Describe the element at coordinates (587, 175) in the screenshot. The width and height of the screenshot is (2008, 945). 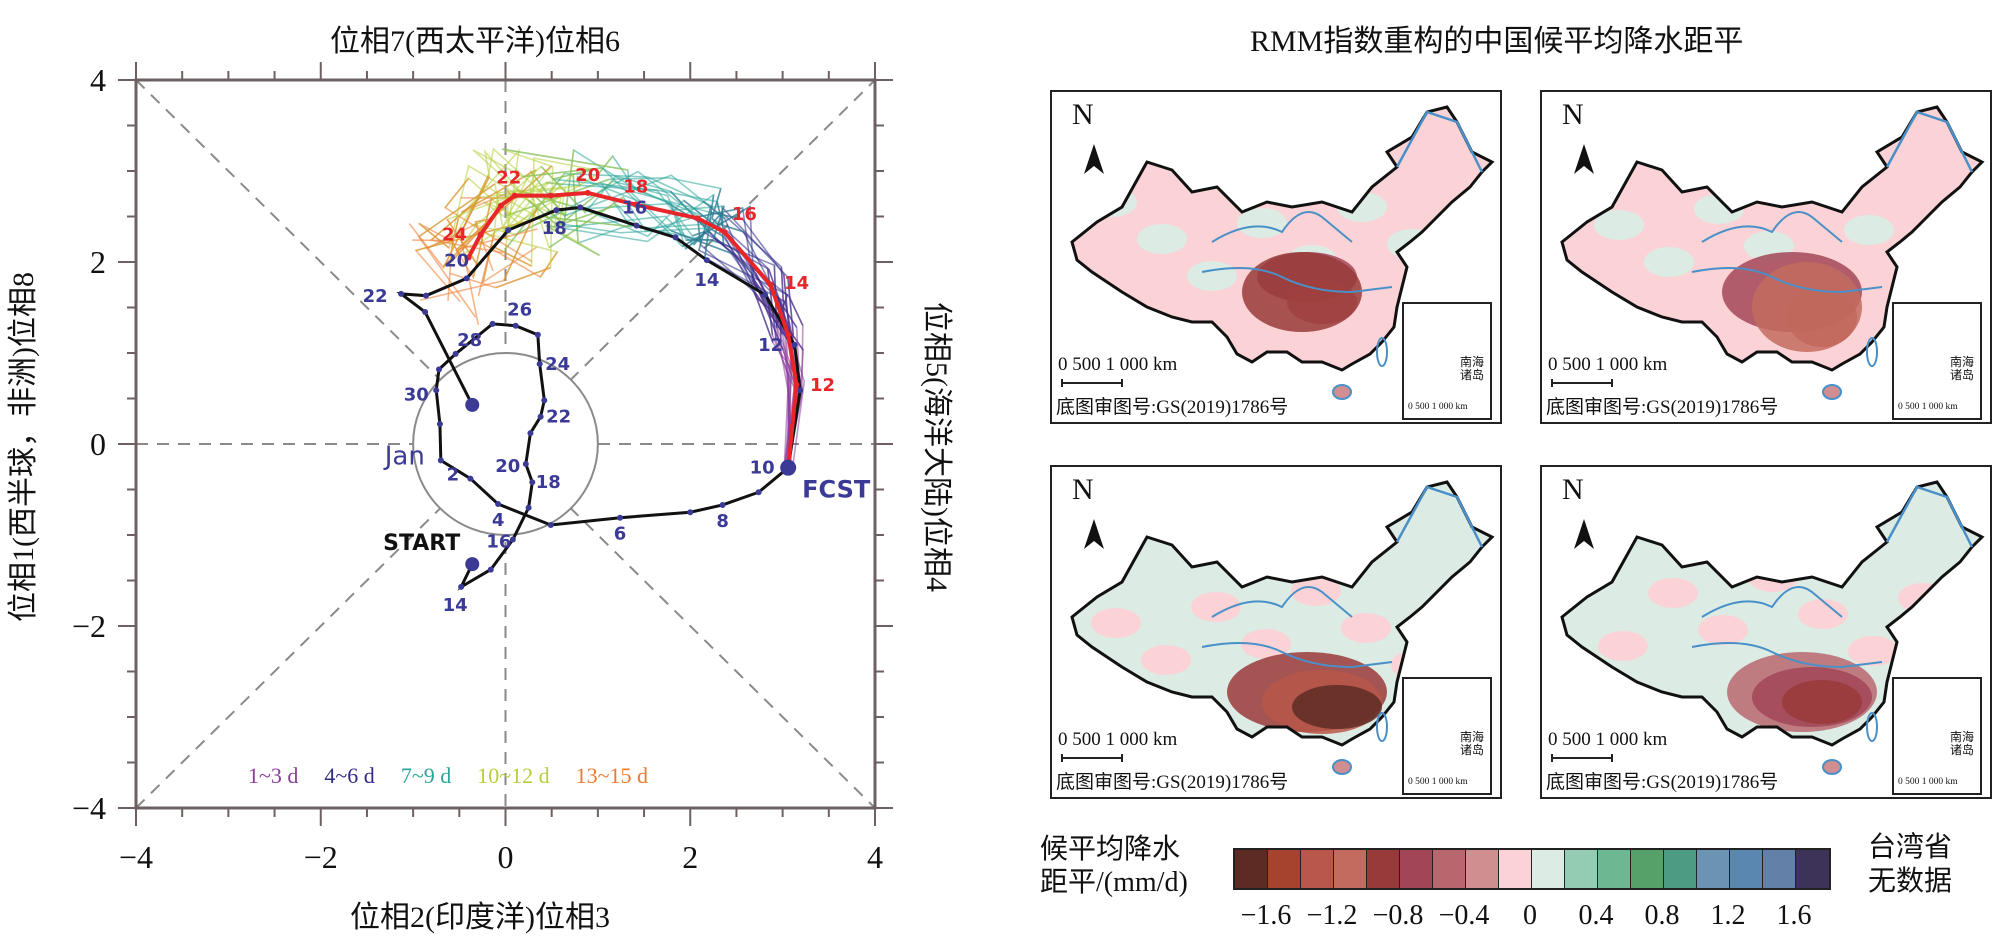
I see `forecast-day-label: 20` at that location.